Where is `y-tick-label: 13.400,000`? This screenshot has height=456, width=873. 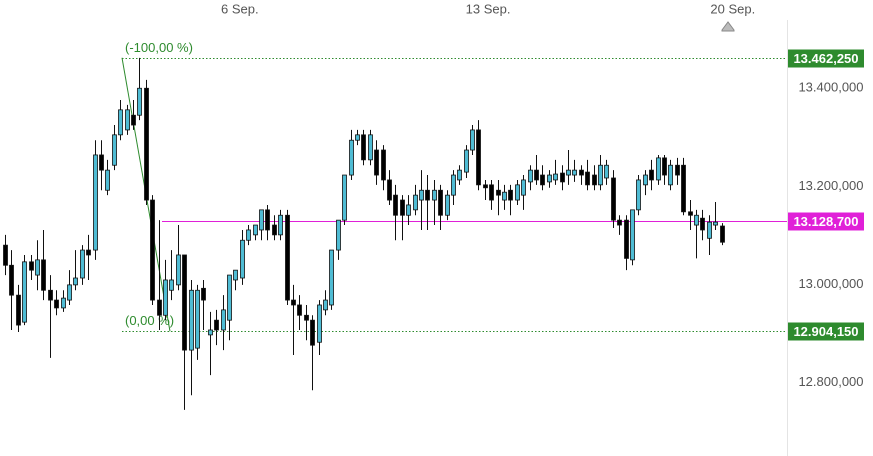 y-tick-label: 13.400,000 is located at coordinates (830, 87).